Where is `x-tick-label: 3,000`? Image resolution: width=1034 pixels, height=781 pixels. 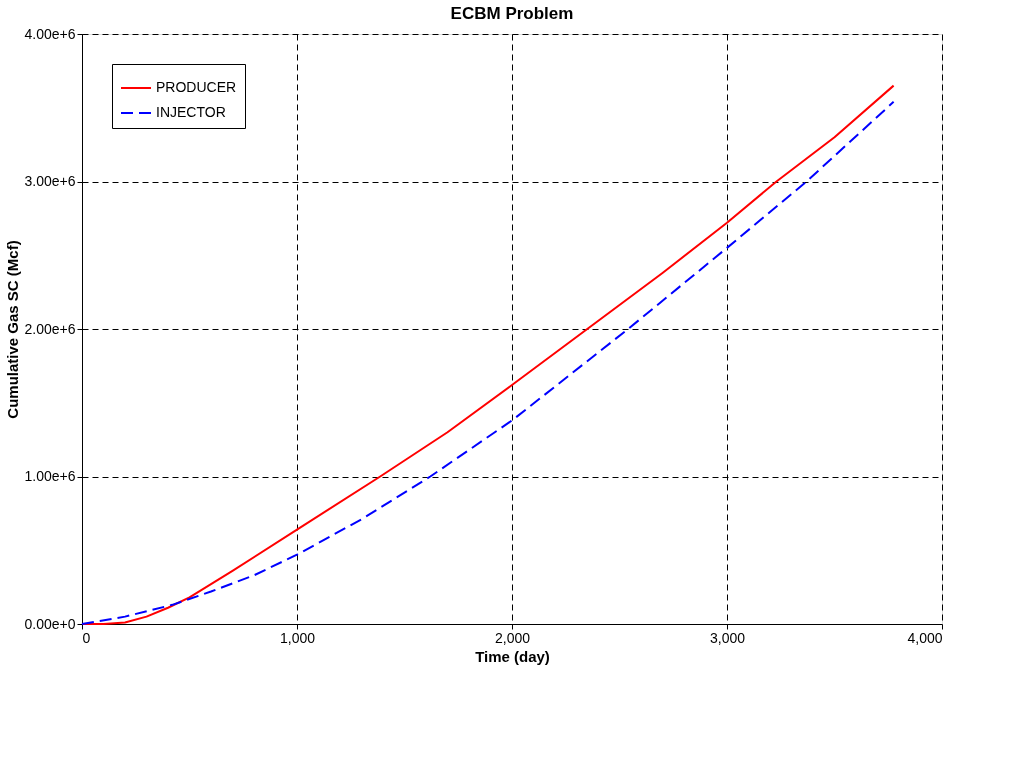
x-tick-label: 3,000 is located at coordinates (727, 637).